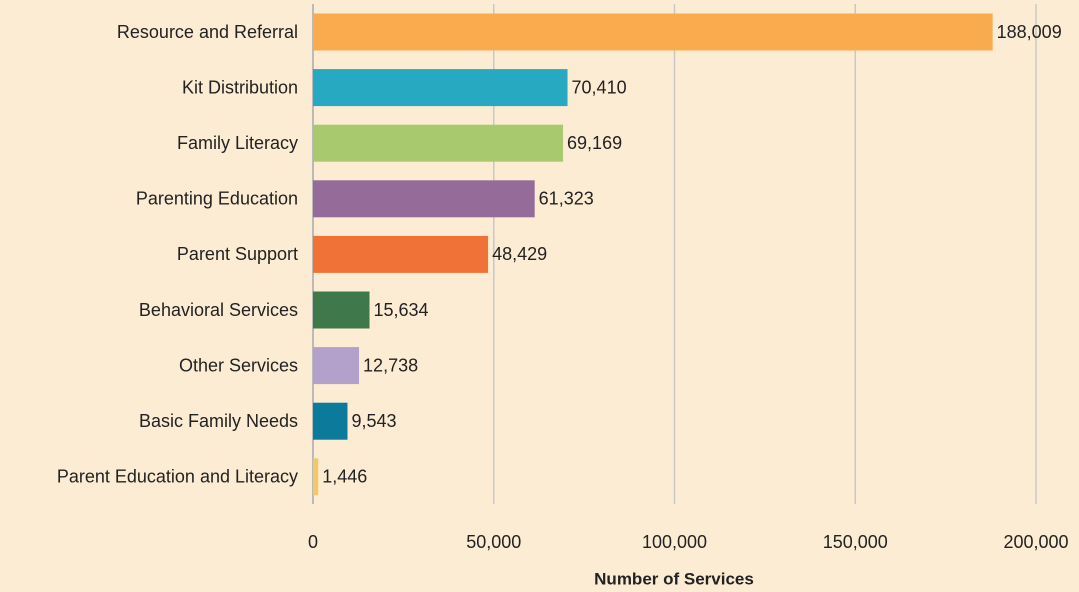 The width and height of the screenshot is (1079, 592). Describe the element at coordinates (566, 199) in the screenshot. I see `value-label: 61,323` at that location.